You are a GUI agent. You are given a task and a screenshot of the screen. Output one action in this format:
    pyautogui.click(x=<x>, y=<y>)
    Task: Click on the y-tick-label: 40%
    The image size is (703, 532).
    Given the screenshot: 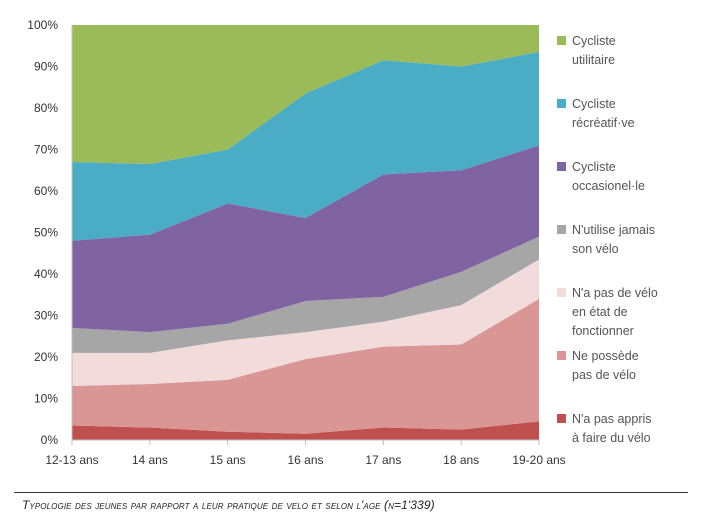 What is the action you would take?
    pyautogui.click(x=46, y=274)
    